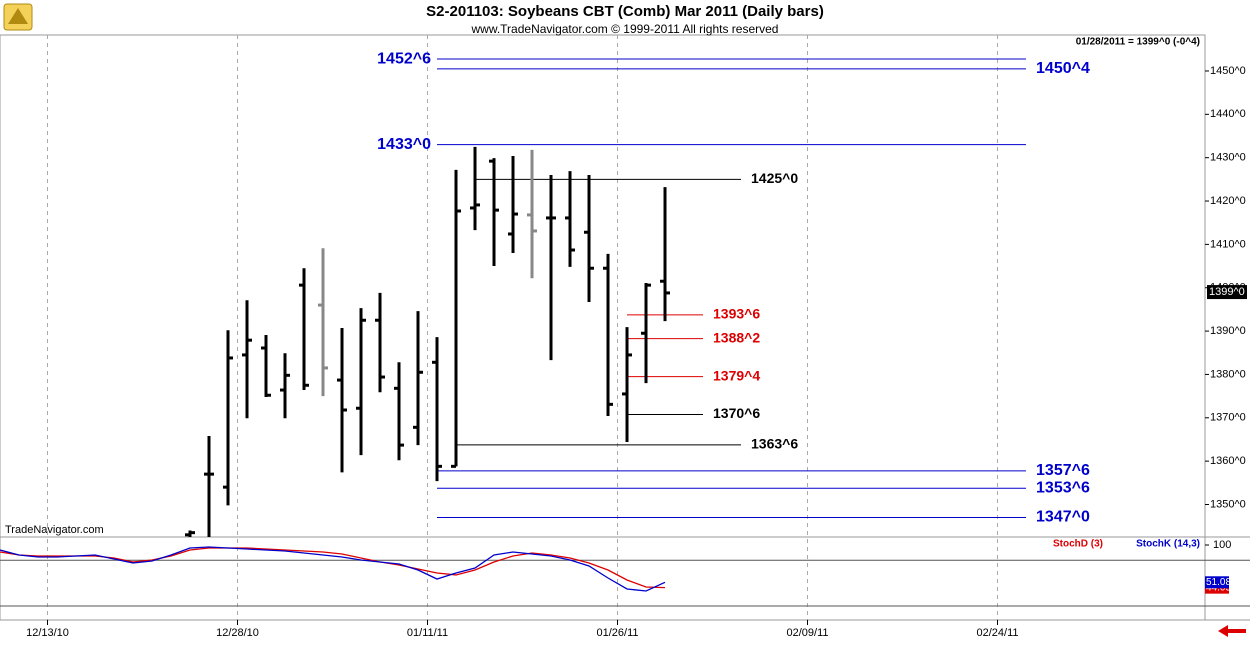 The image size is (1250, 648). What do you see at coordinates (18, 17) in the screenshot?
I see `logo` at bounding box center [18, 17].